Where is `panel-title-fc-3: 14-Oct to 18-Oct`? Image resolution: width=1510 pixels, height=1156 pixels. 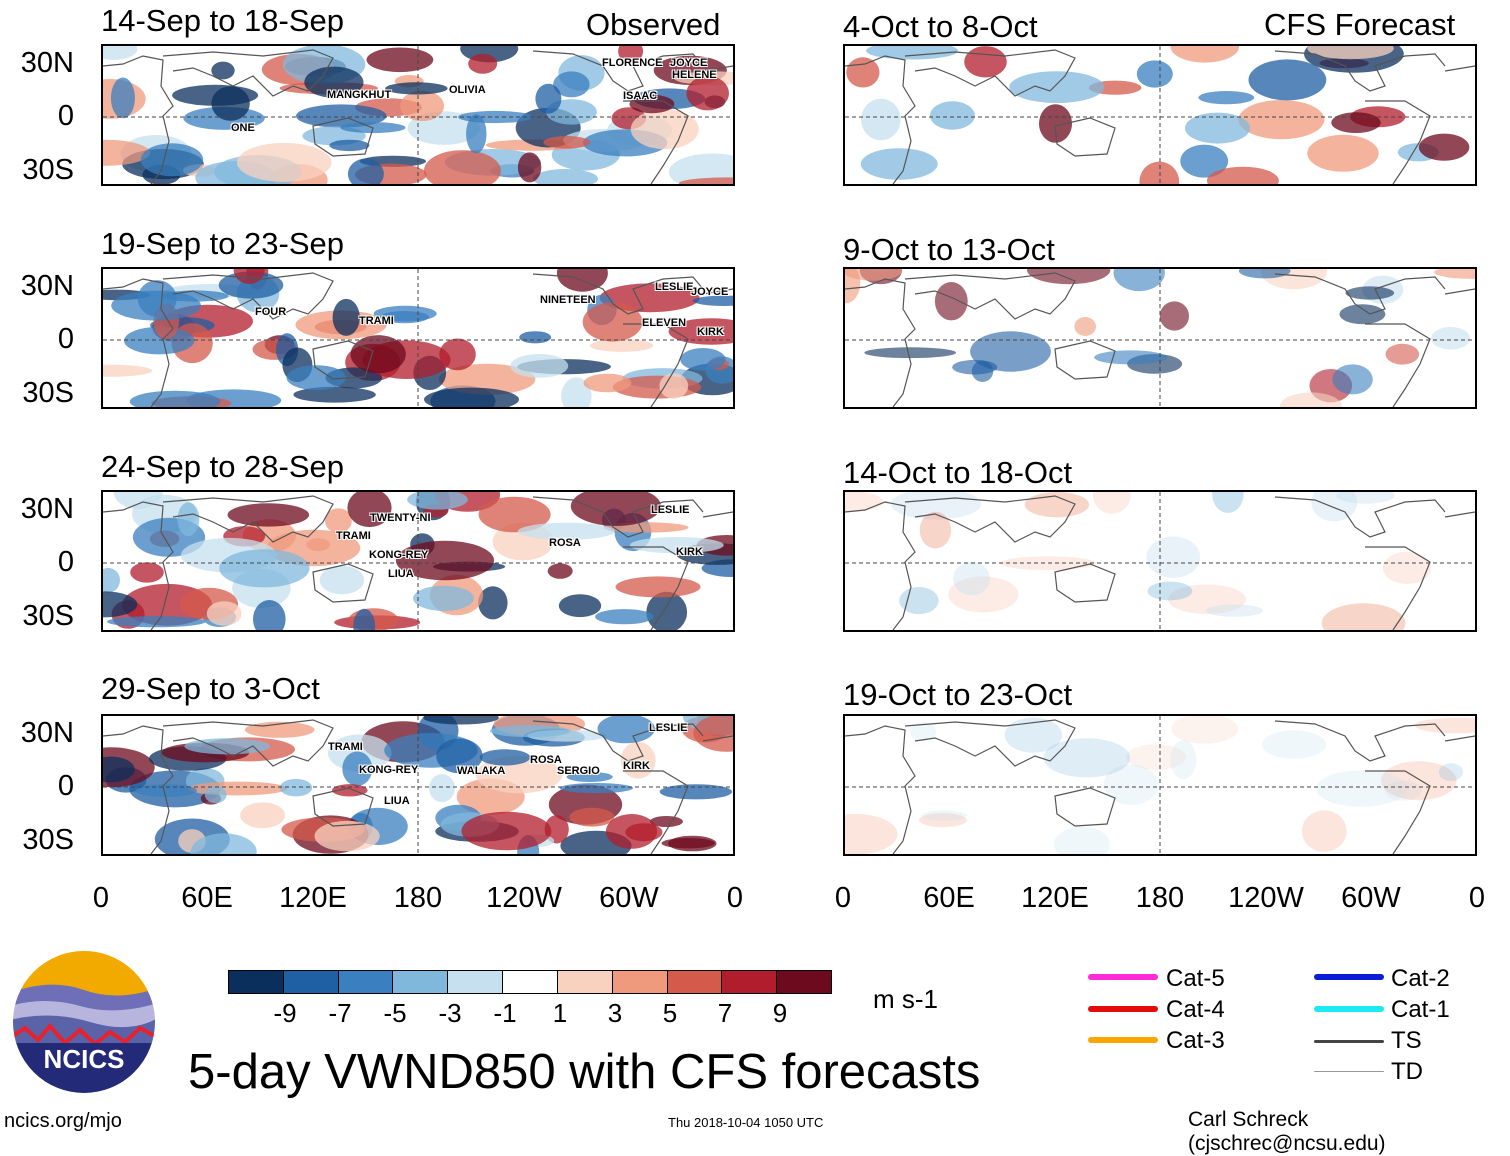 panel-title-fc-3: 14-Oct to 18-Oct is located at coordinates (958, 472).